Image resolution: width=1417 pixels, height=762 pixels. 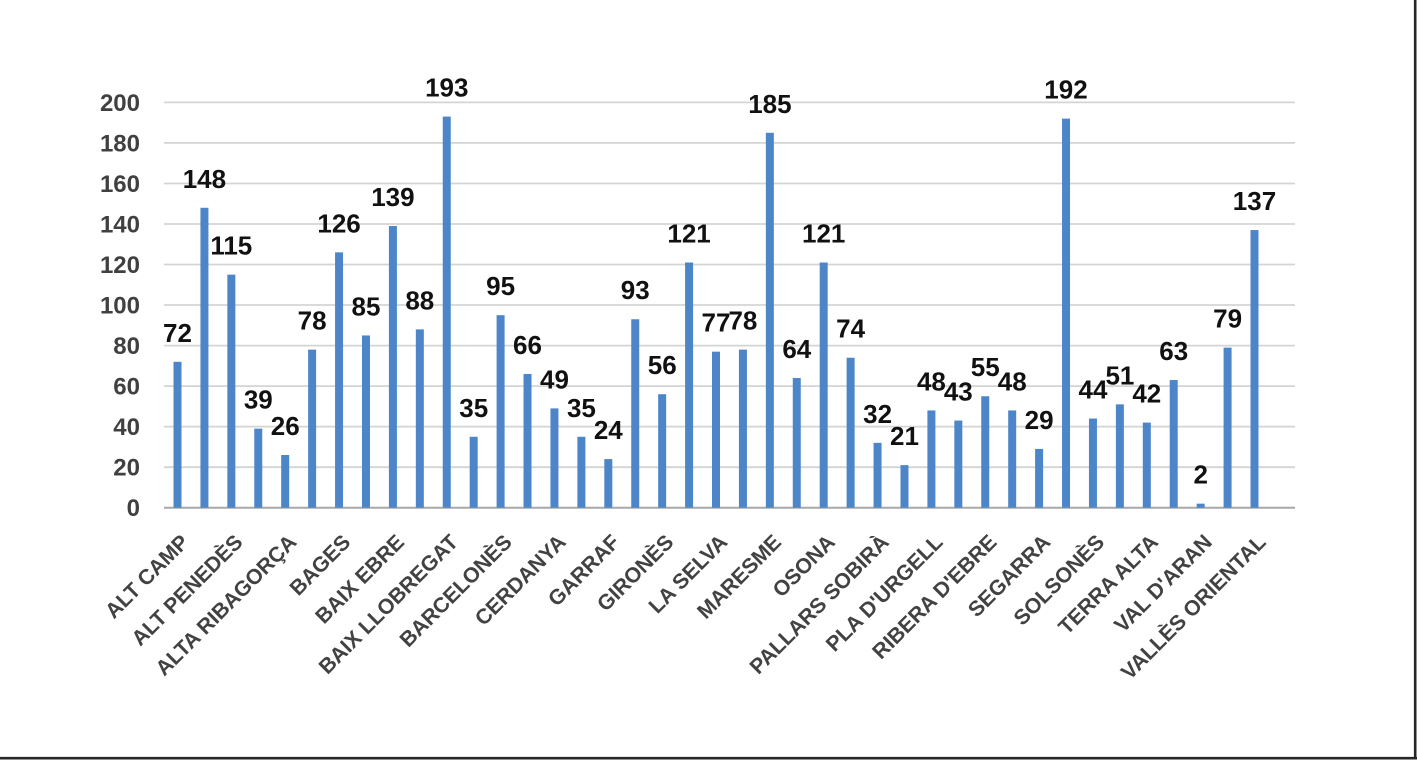 I want to click on svg-text: 193, so click(x=446, y=88).